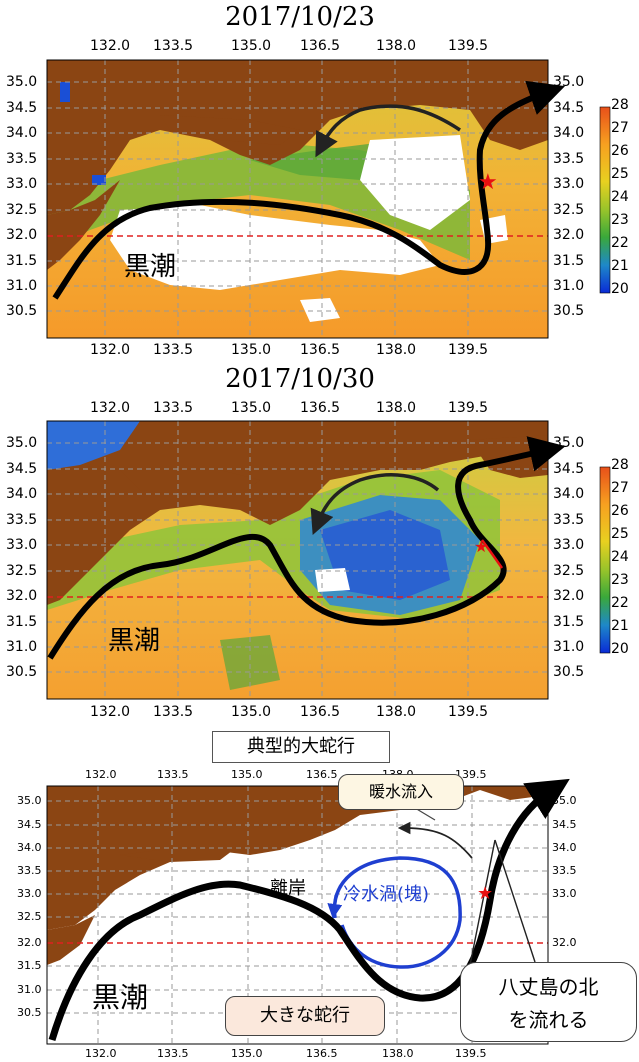 This screenshot has height=1062, width=639. What do you see at coordinates (120, 997) in the screenshot?
I see `schematic-kuroshio-label: 黒潮` at bounding box center [120, 997].